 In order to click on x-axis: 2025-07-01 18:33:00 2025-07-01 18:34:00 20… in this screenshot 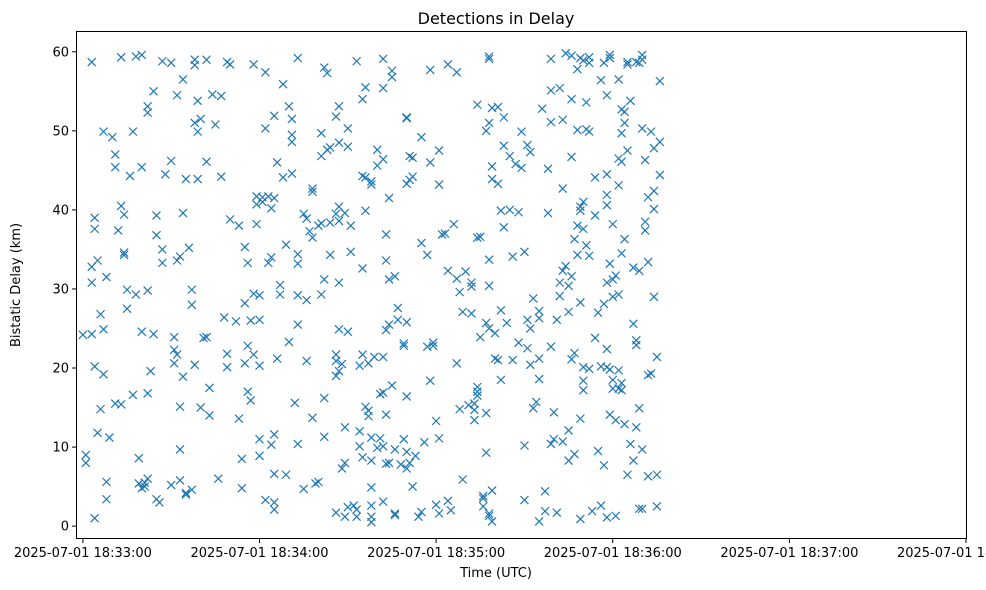, I will do `click(500, 549)`.